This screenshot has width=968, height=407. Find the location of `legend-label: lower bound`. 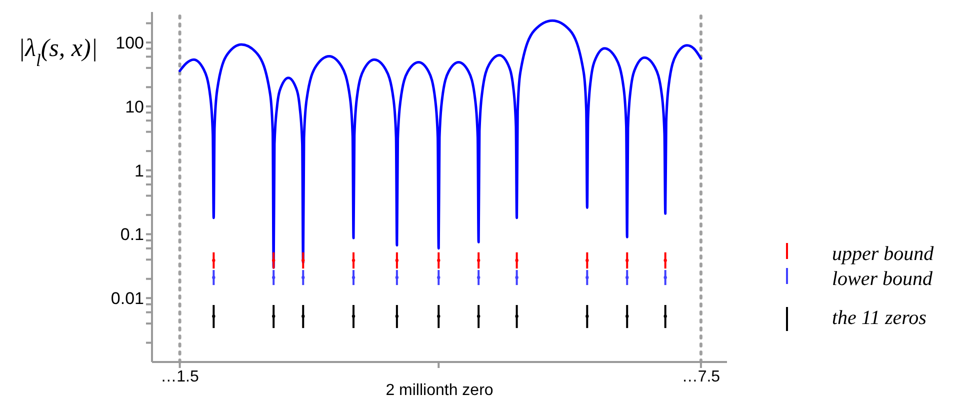

legend-label: lower bound is located at coordinates (883, 279).